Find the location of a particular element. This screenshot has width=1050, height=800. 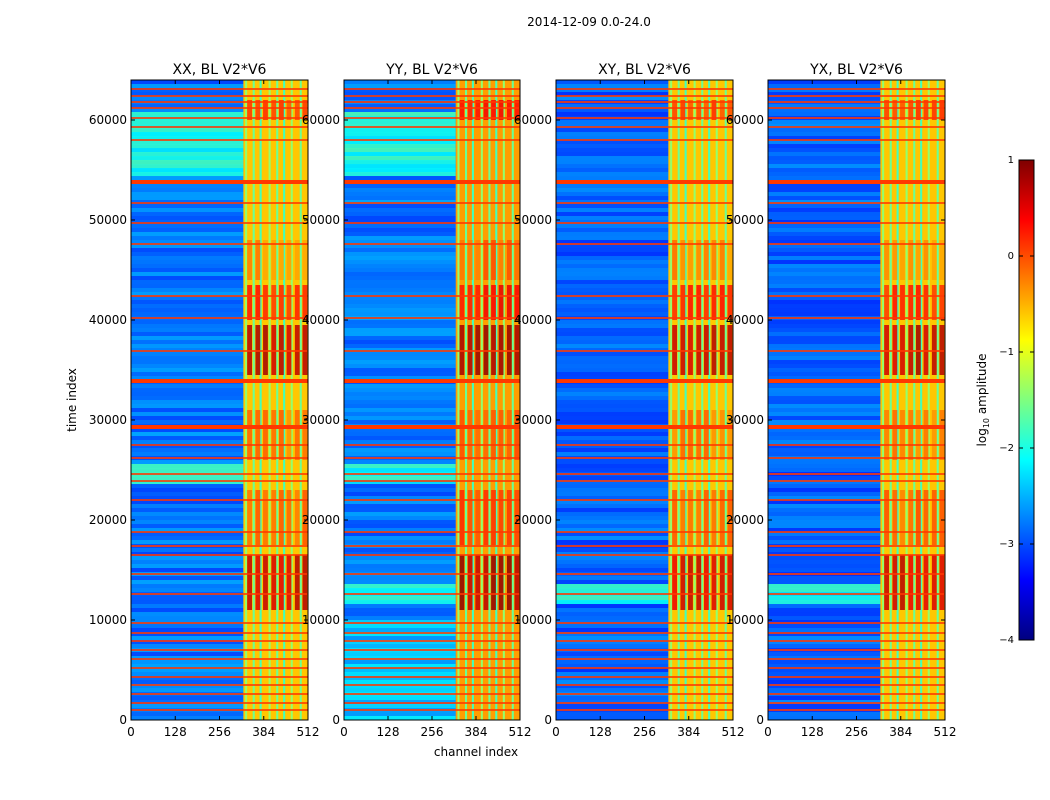

figure-title: 2014-12-09 0.0-24.0 is located at coordinates (589, 22).